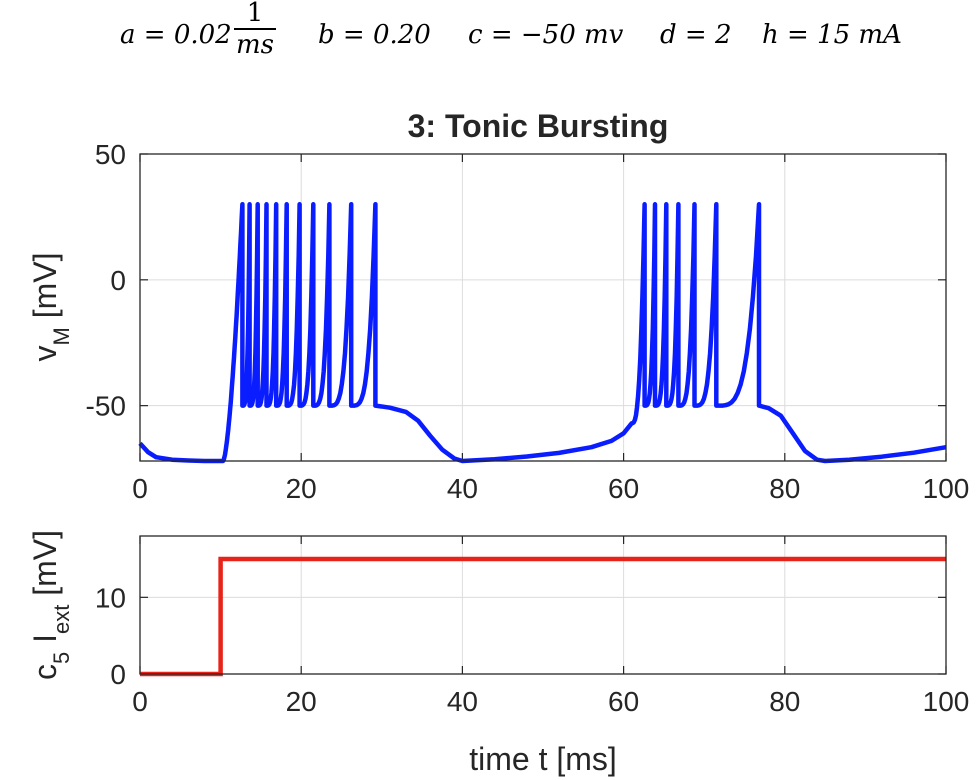 This screenshot has width=976, height=780. Describe the element at coordinates (61, 619) in the screenshot. I see `y-axis-label-I-subscript: ext` at that location.